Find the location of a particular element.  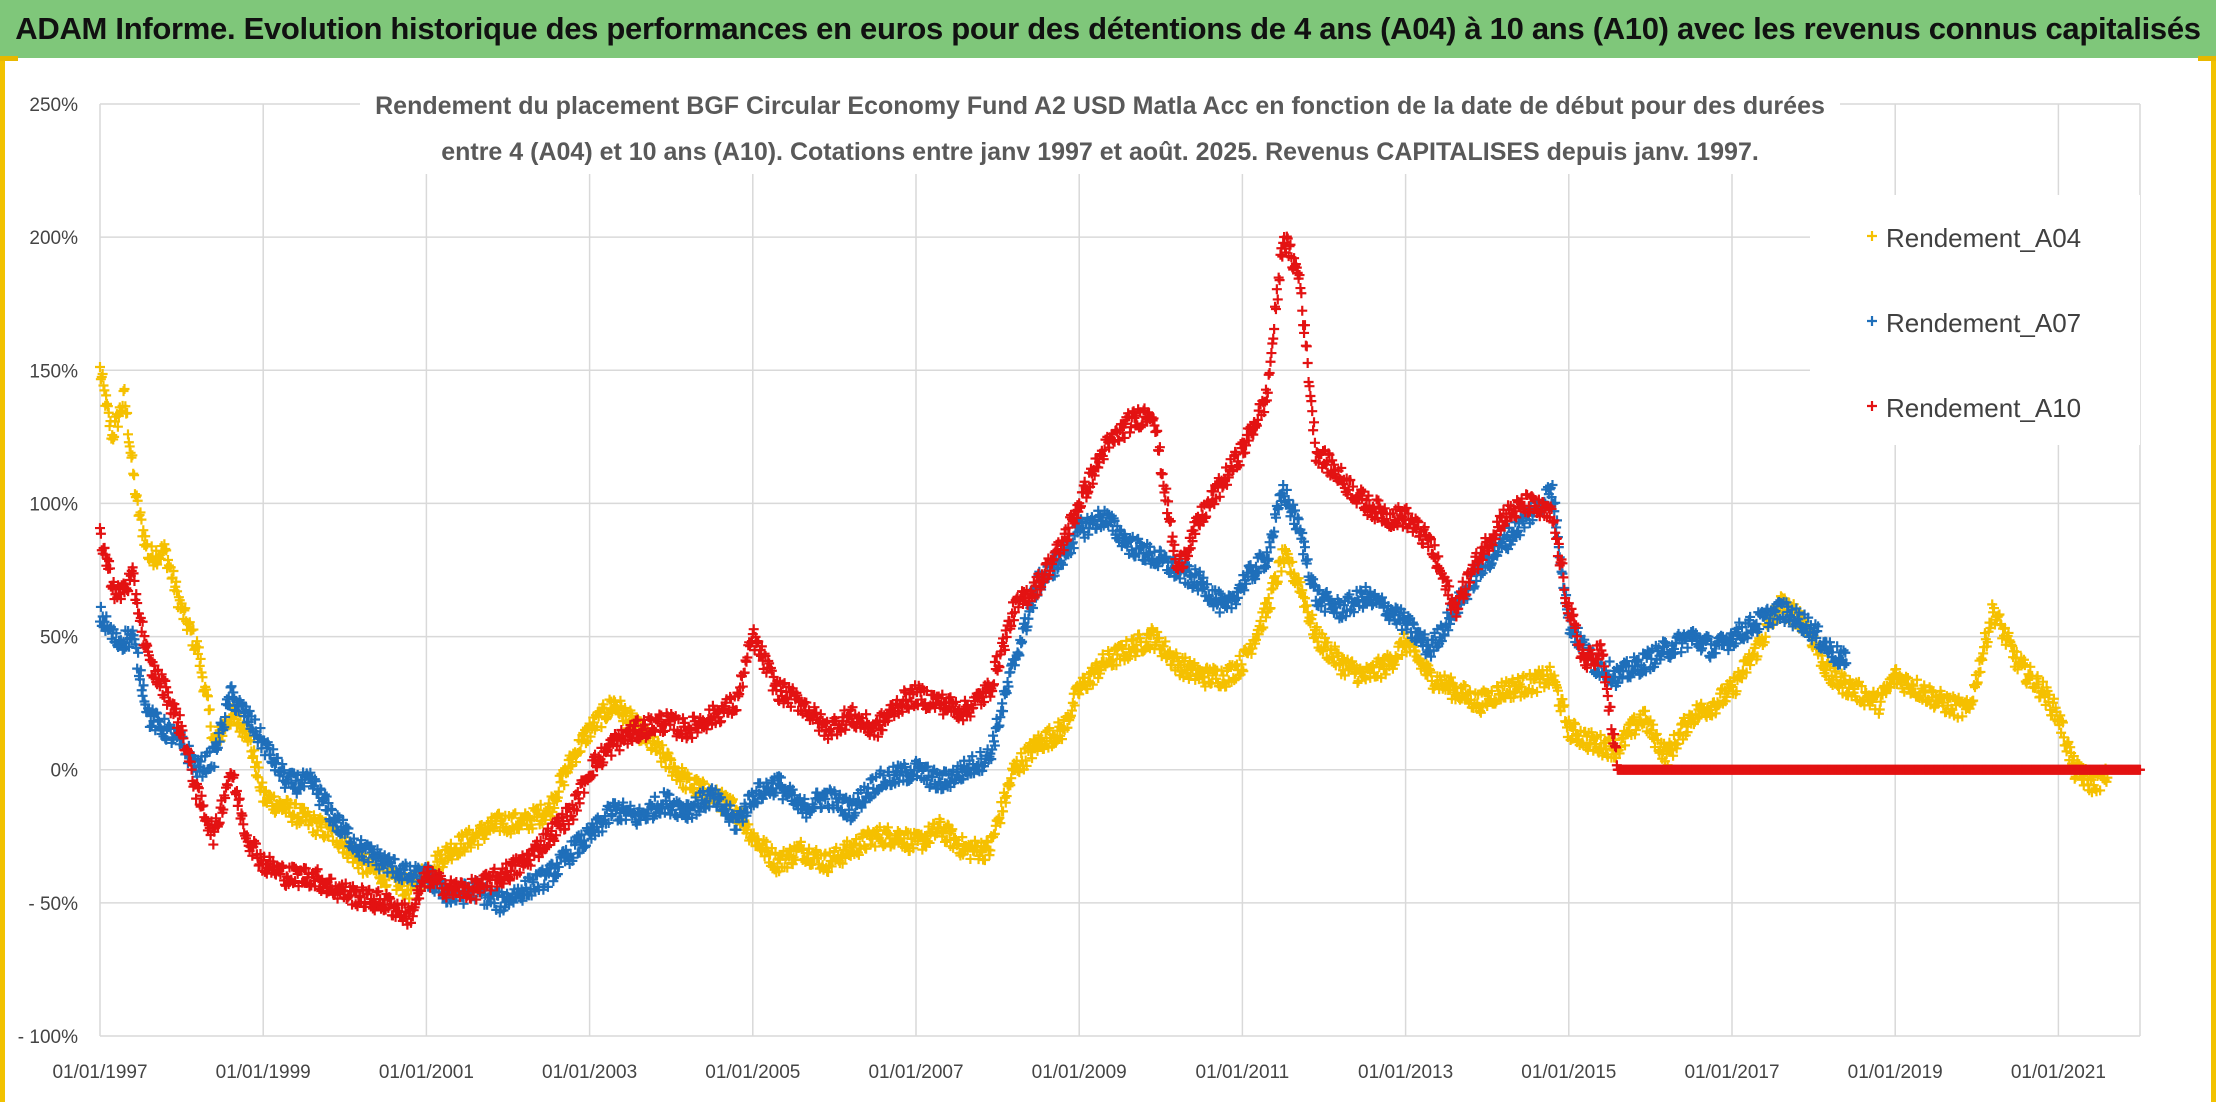

y-tick-label: - 100% is located at coordinates (48, 1037).